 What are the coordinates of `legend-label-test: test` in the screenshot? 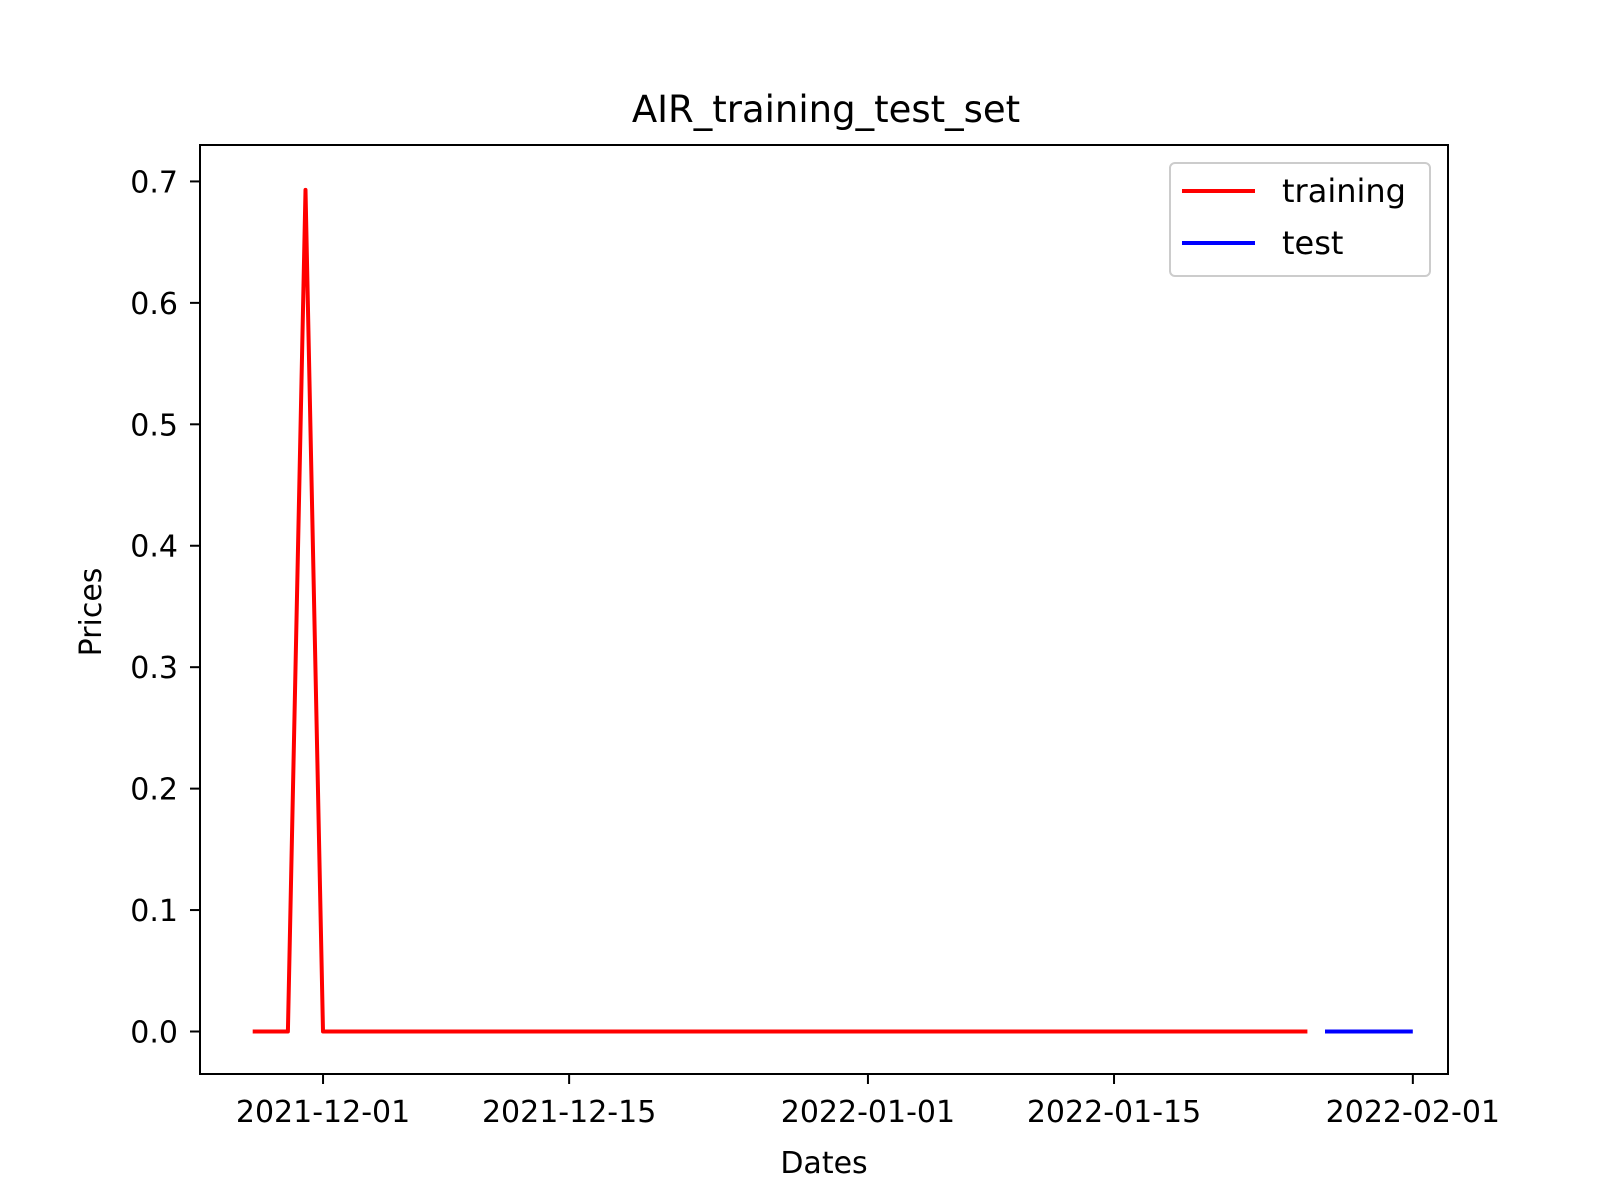 It's located at (1312, 243).